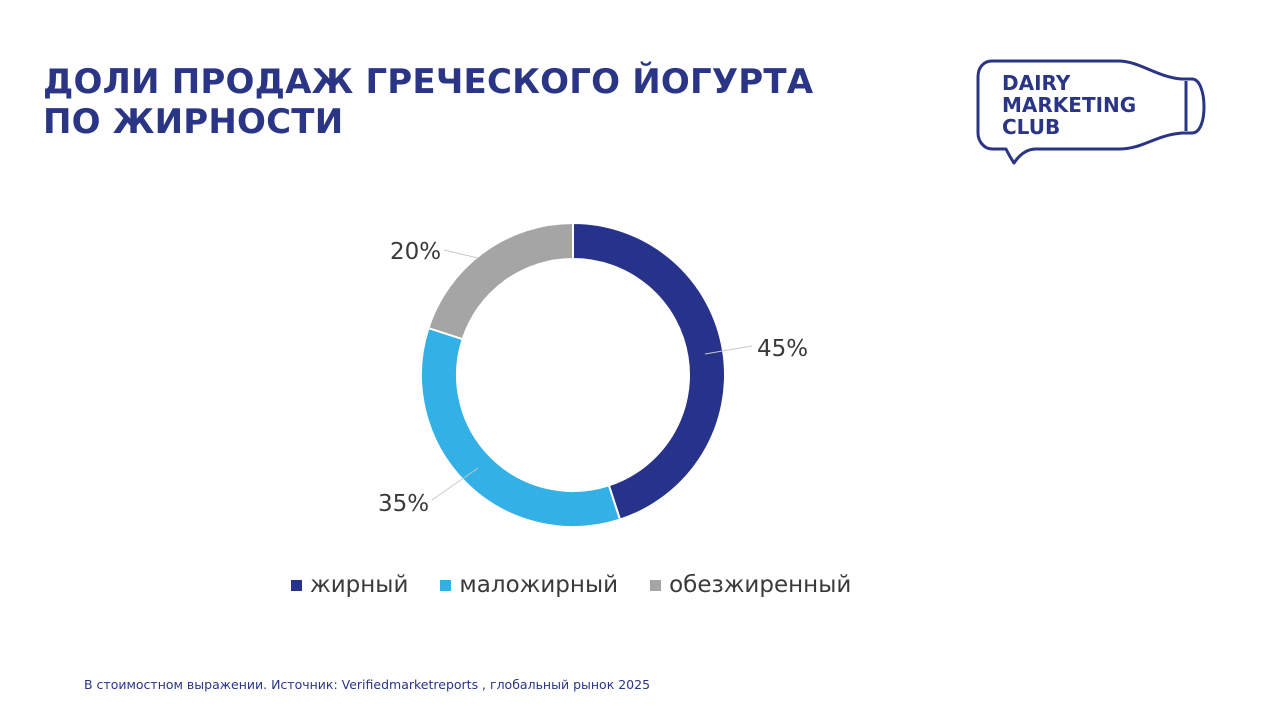 The width and height of the screenshot is (1280, 720). I want to click on brand-logo: DAIRY MARKETING CLUB, so click(1069, 105).